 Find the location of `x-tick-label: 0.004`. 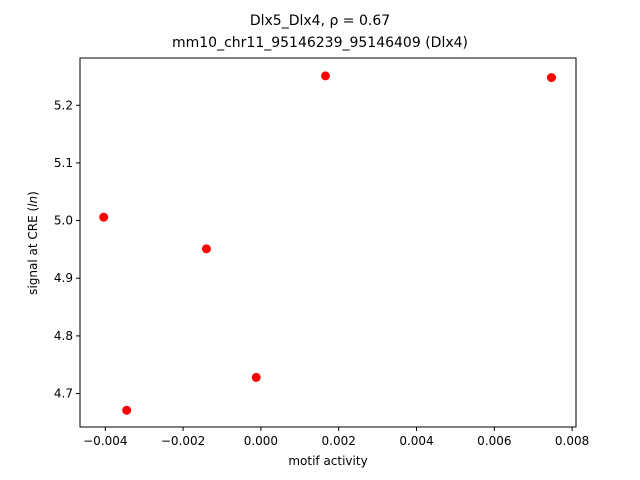

x-tick-label: 0.004 is located at coordinates (416, 441).